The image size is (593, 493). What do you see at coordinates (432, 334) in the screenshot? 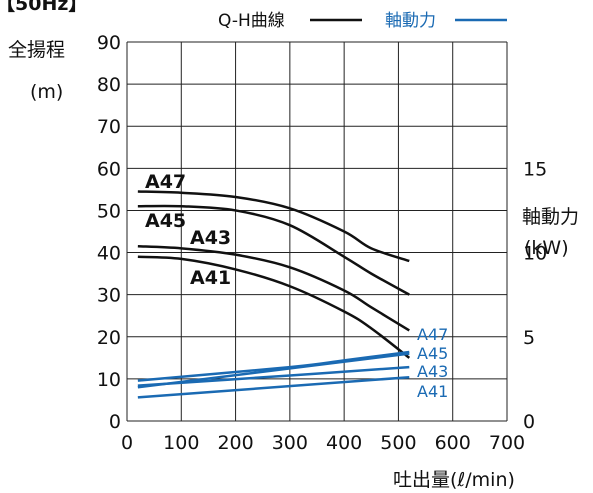
I see `power-label-a47: A47` at bounding box center [432, 334].